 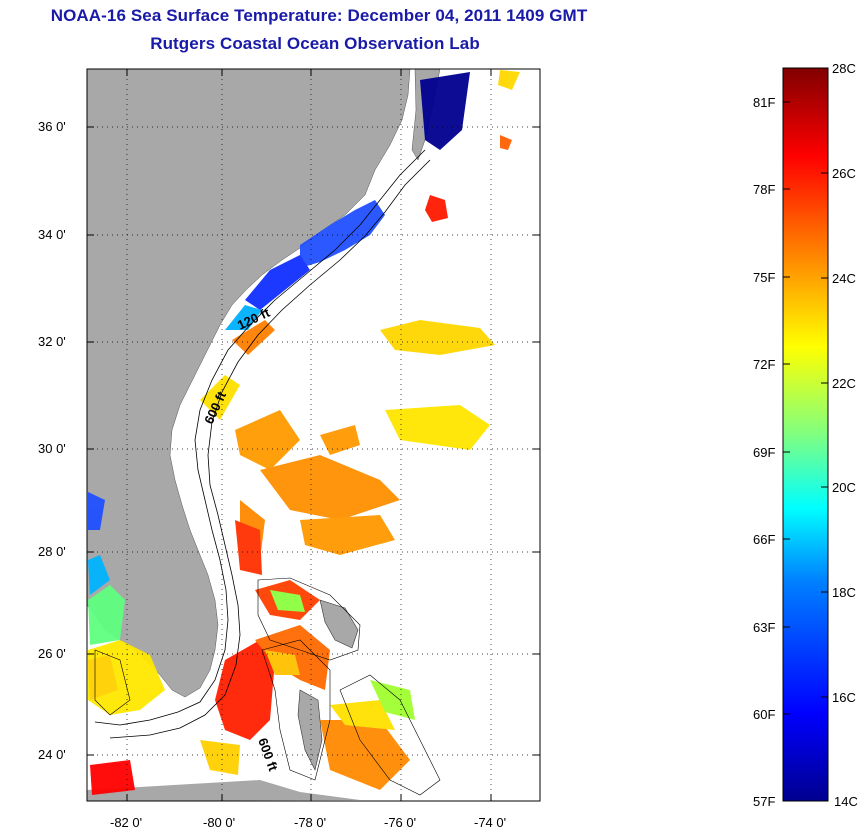 I want to click on map-subtitle: Rutgers Coastal Ocean Observation Lab, so click(x=315, y=43).